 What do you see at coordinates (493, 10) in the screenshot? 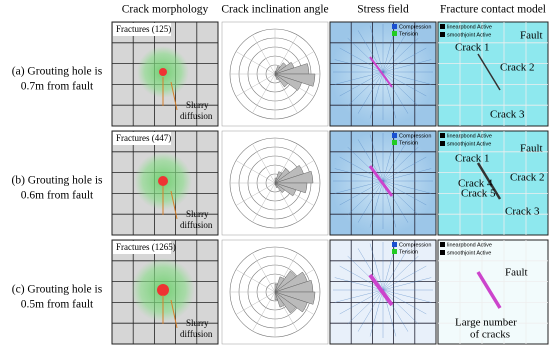
I see `column-header: Fracture contact model` at bounding box center [493, 10].